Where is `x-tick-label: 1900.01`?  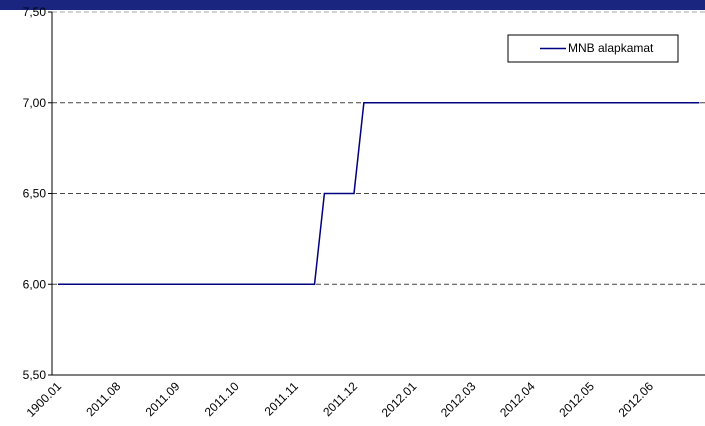 x-tick-label: 1900.01 is located at coordinates (44, 399).